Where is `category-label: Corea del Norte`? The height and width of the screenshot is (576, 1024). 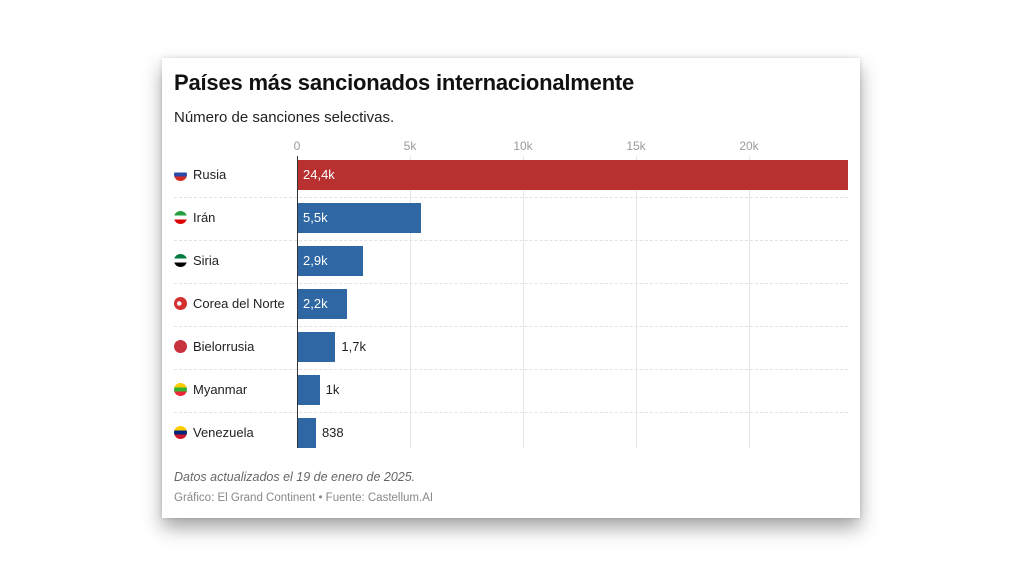 category-label: Corea del Norte is located at coordinates (229, 303).